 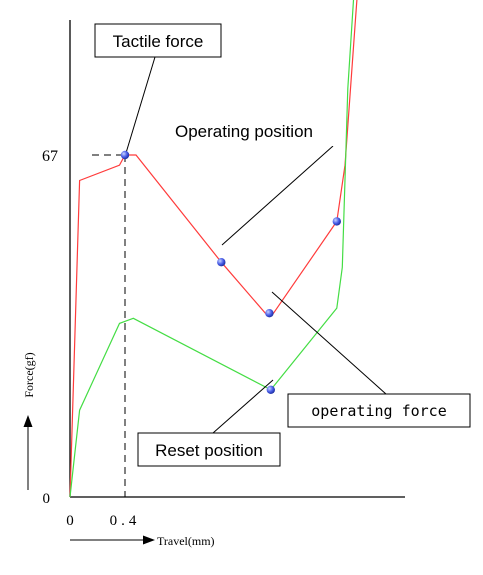 I want to click on tactile-force-leader, so click(x=140, y=105).